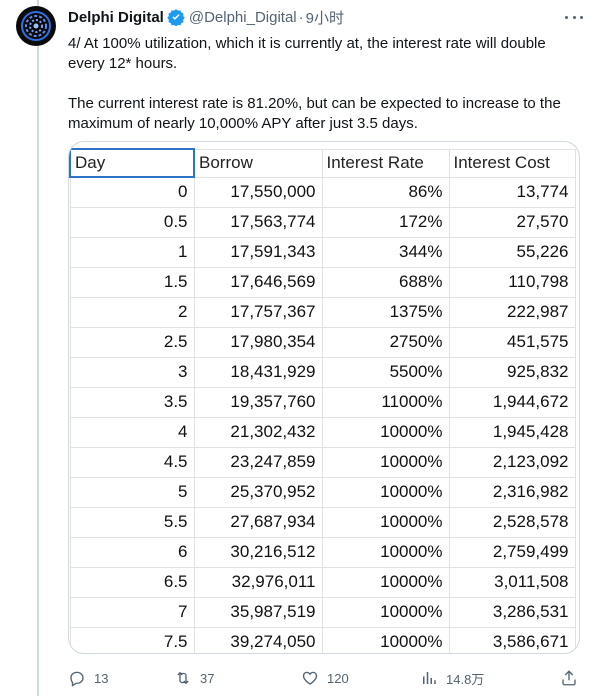 The image size is (597, 696). I want to click on header-interest-rate: Interest Rate, so click(385, 163).